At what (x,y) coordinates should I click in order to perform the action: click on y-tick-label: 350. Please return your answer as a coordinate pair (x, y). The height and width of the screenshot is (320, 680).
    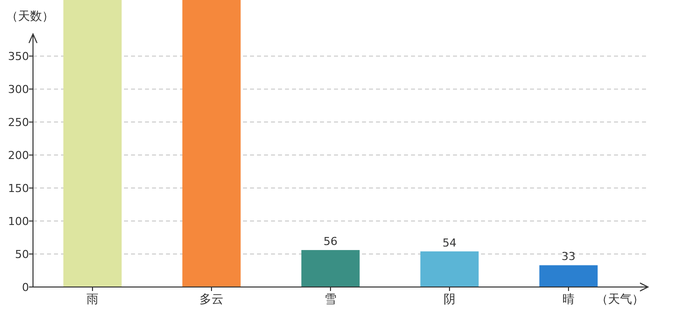
    Looking at the image, I should click on (18, 57).